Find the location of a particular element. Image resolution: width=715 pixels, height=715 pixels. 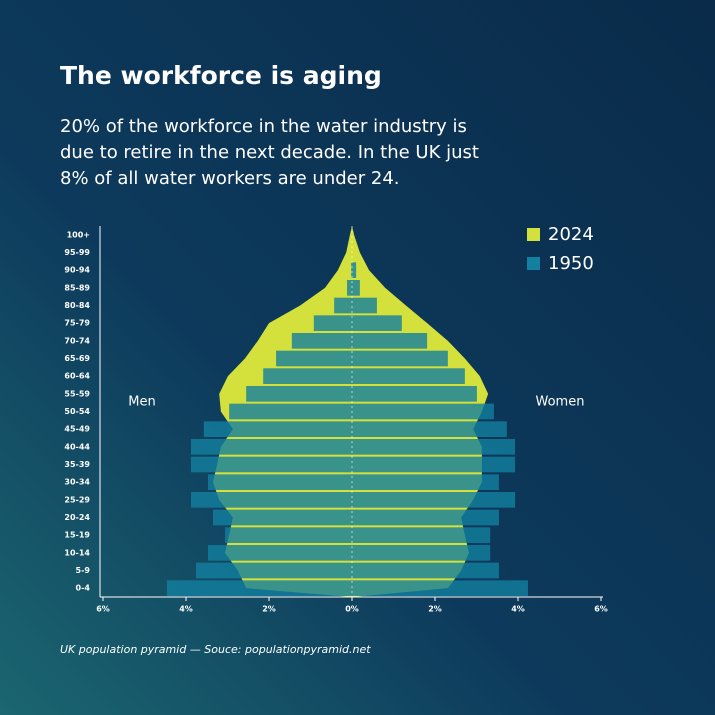

x-tick-label: 0% is located at coordinates (352, 609).